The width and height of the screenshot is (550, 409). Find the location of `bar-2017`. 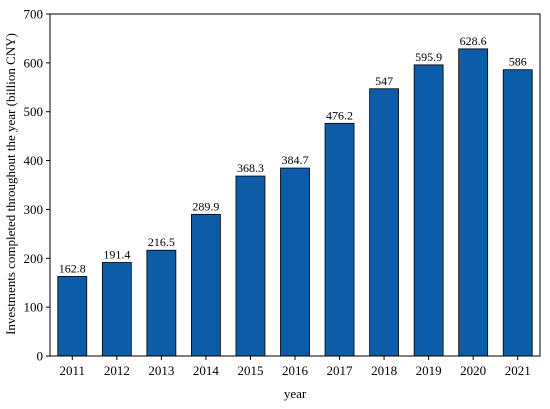

bar-2017 is located at coordinates (339, 239).